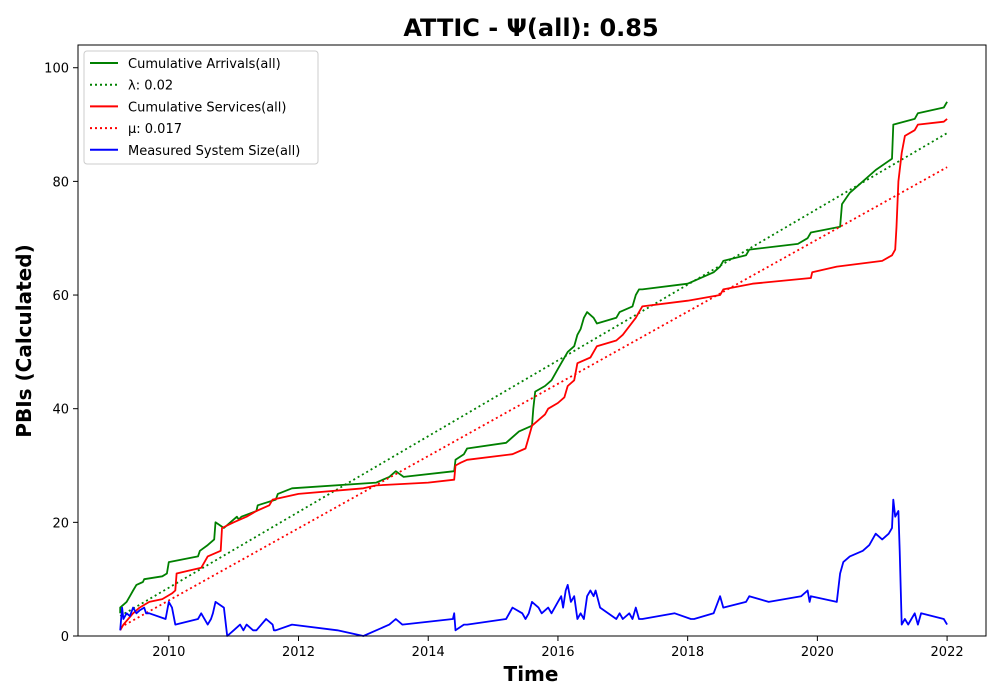 The height and width of the screenshot is (700, 1000). Describe the element at coordinates (298, 652) in the screenshot. I see `x-tick-label: 2012` at that location.